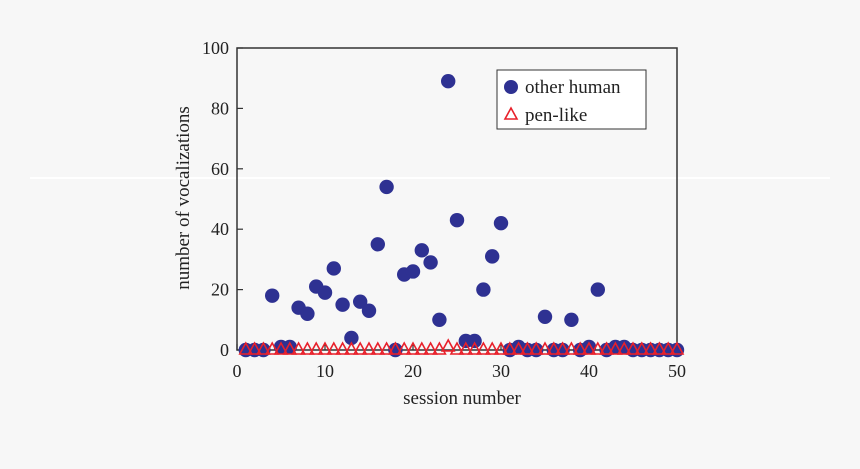  Describe the element at coordinates (215, 48) in the screenshot. I see `y-tick-label: 100` at that location.